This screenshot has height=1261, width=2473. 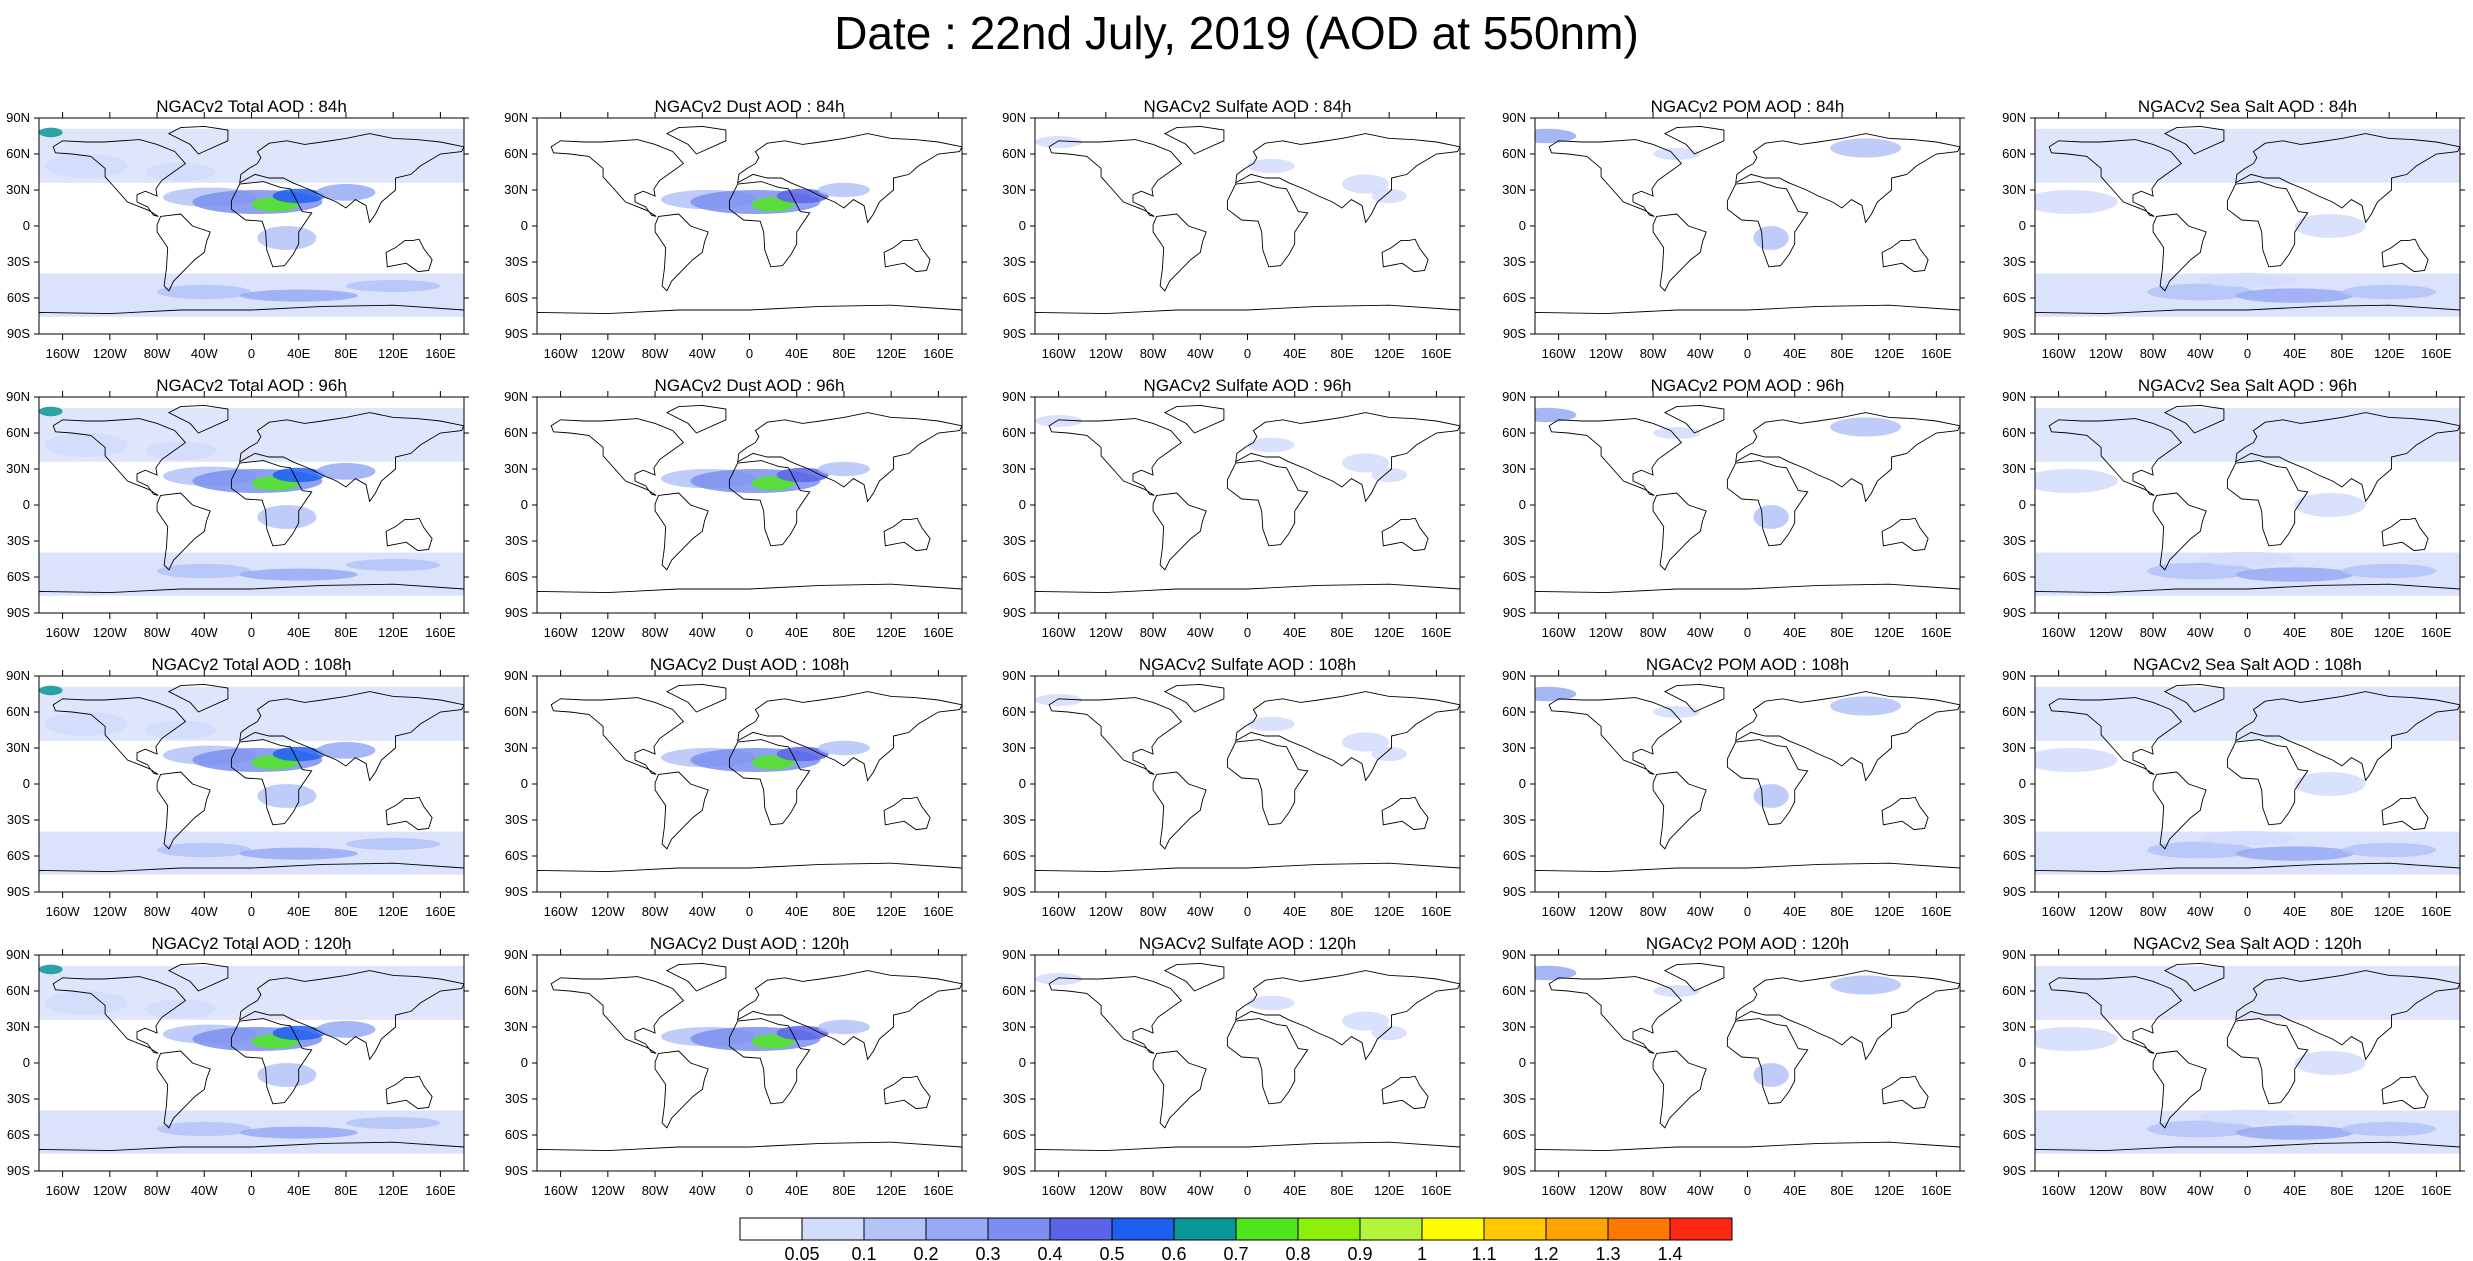 What do you see at coordinates (1747, 664) in the screenshot?
I see `panel-title: NGACv2 POM AOD : 108h` at bounding box center [1747, 664].